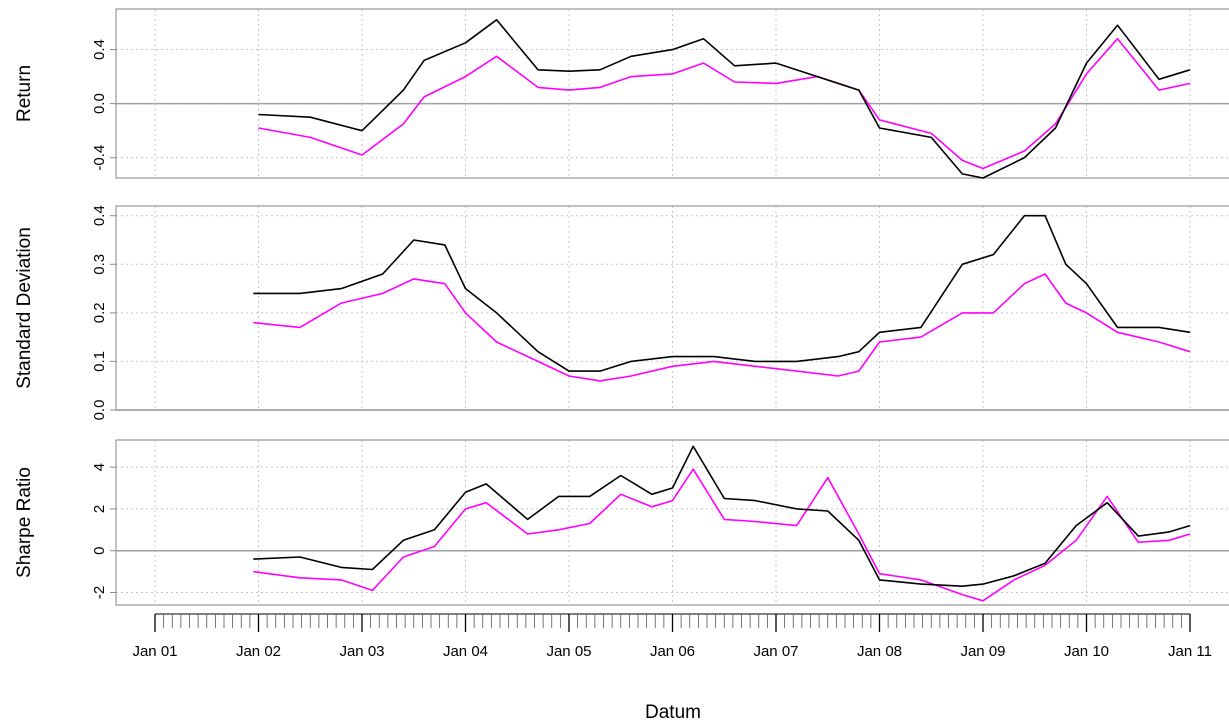 The image size is (1229, 726). What do you see at coordinates (24, 93) in the screenshot?
I see `y-axis-title: Return` at bounding box center [24, 93].